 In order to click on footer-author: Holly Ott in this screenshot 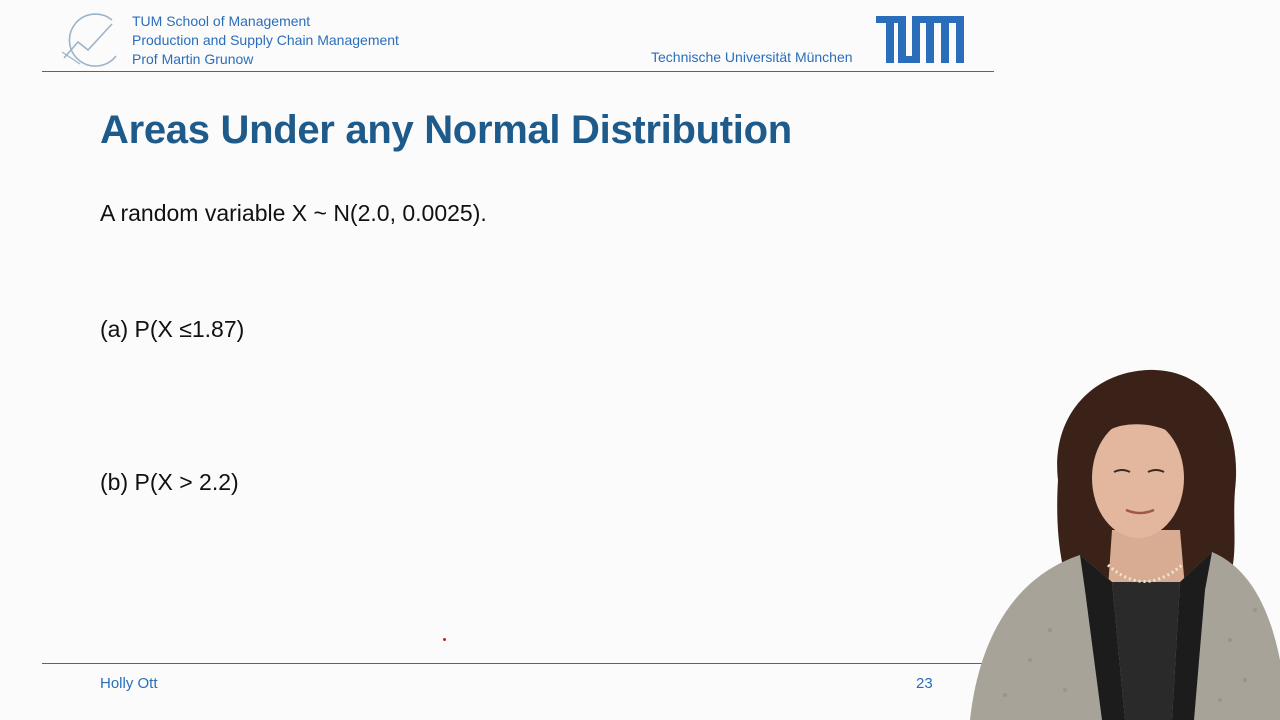, I will do `click(129, 683)`.